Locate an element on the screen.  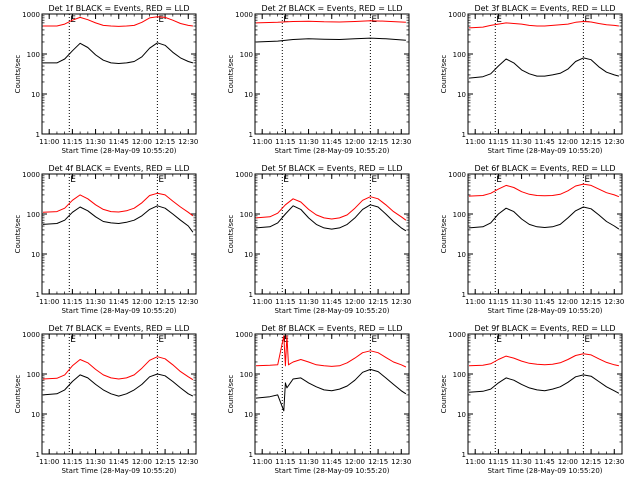
panel-title: Det 6f BLACK = Events, RED = LLD is located at coordinates (544, 168).